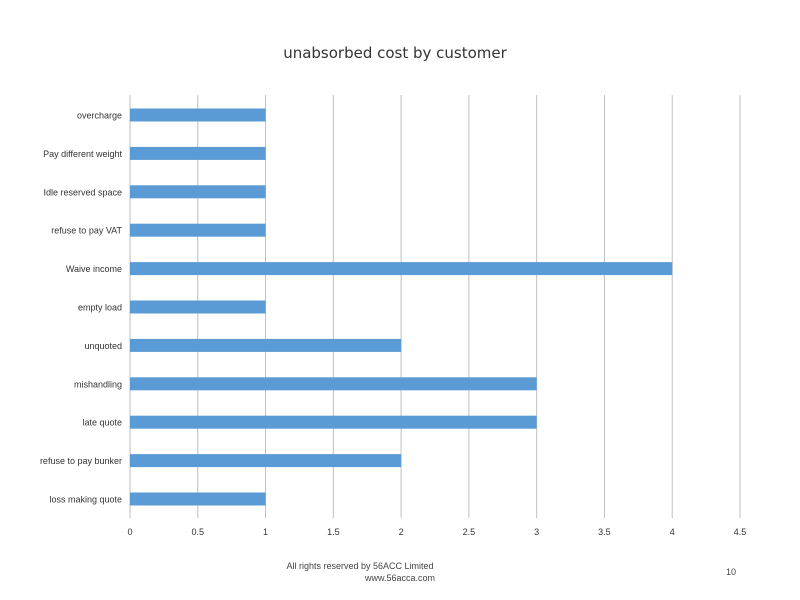 This screenshot has height=600, width=800. I want to click on chart-title: unabsorbed cost by customer, so click(395, 53).